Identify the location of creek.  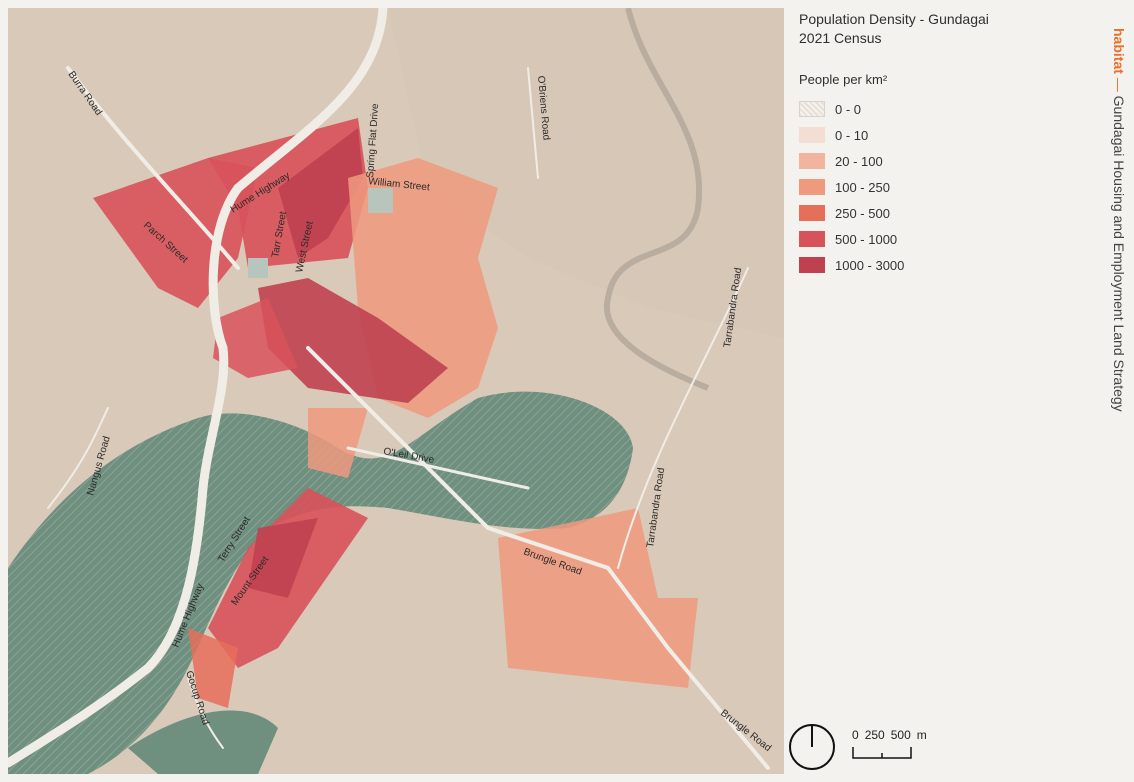
(656, 199).